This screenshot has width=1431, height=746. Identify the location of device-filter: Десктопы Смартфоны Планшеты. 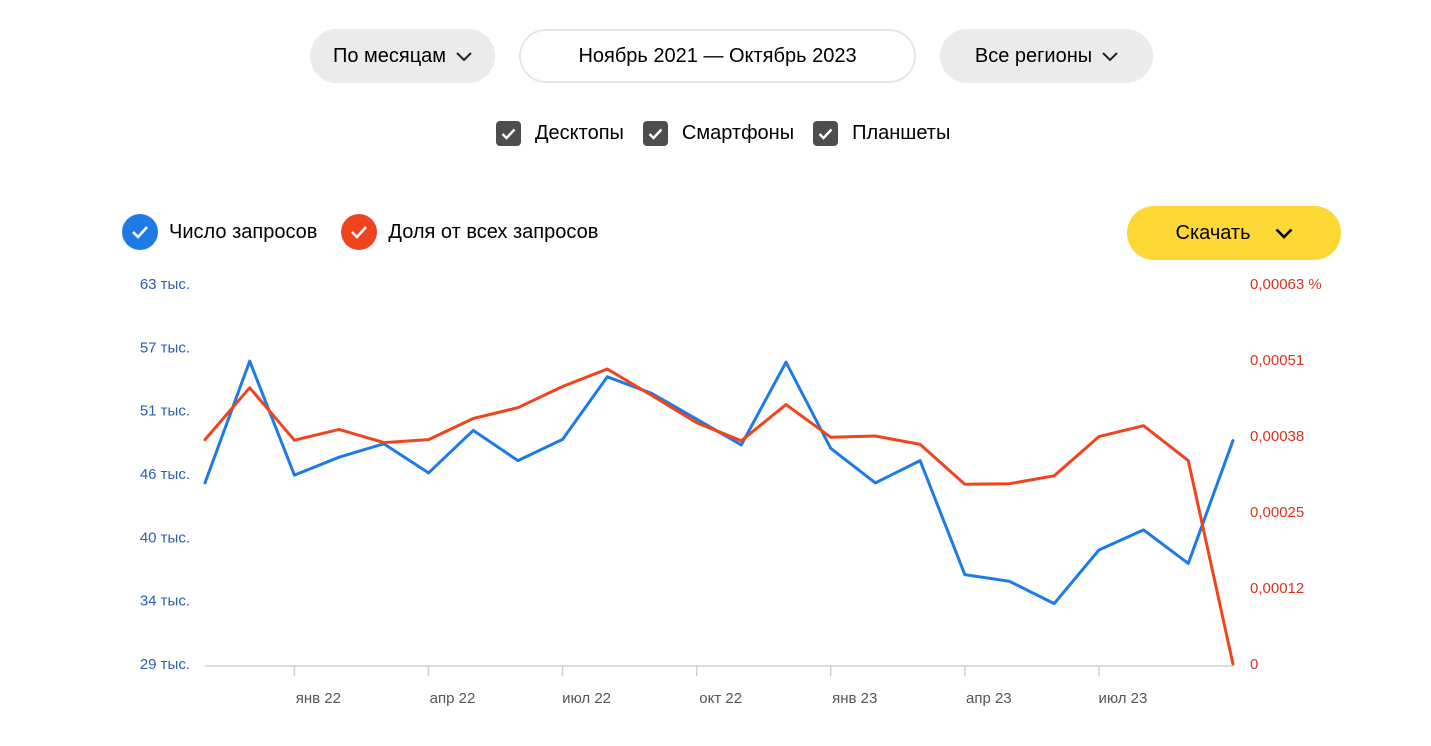
(732, 133).